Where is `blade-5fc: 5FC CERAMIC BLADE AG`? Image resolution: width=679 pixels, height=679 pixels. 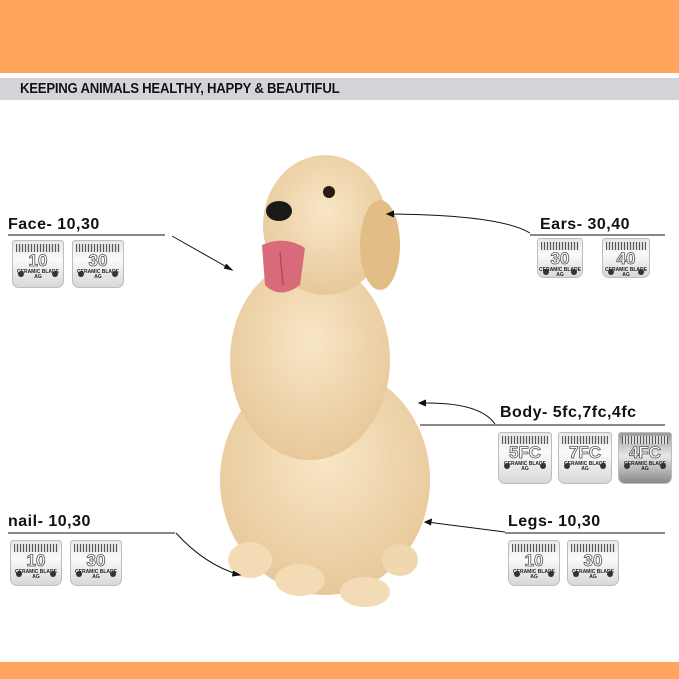 blade-5fc: 5FC CERAMIC BLADE AG is located at coordinates (525, 458).